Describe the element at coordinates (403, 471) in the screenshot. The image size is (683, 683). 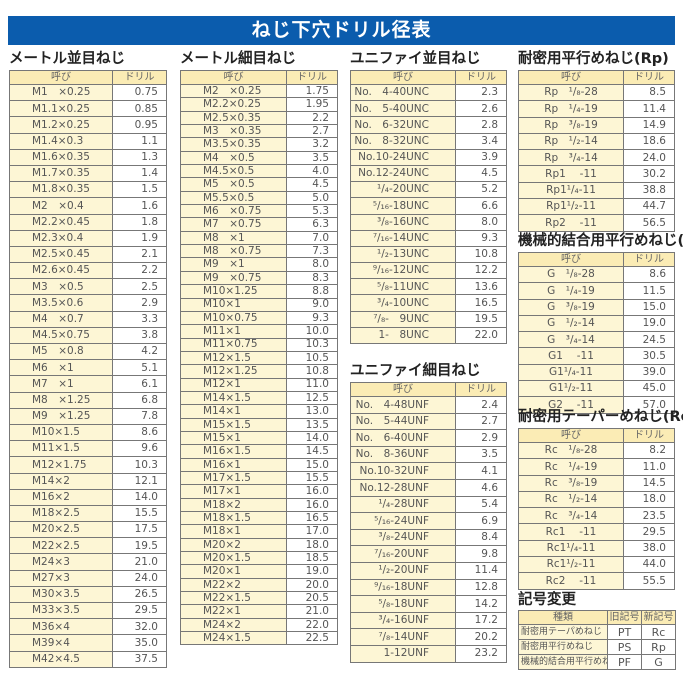
I see `thread-size: No.10-32UNF` at that location.